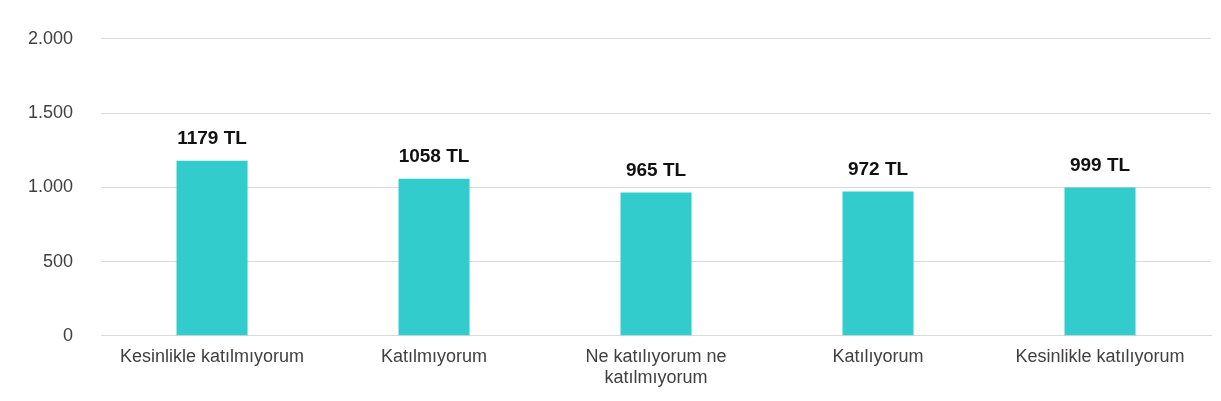  Describe the element at coordinates (878, 355) in the screenshot. I see `x-tick-label: Katılıyorum` at that location.